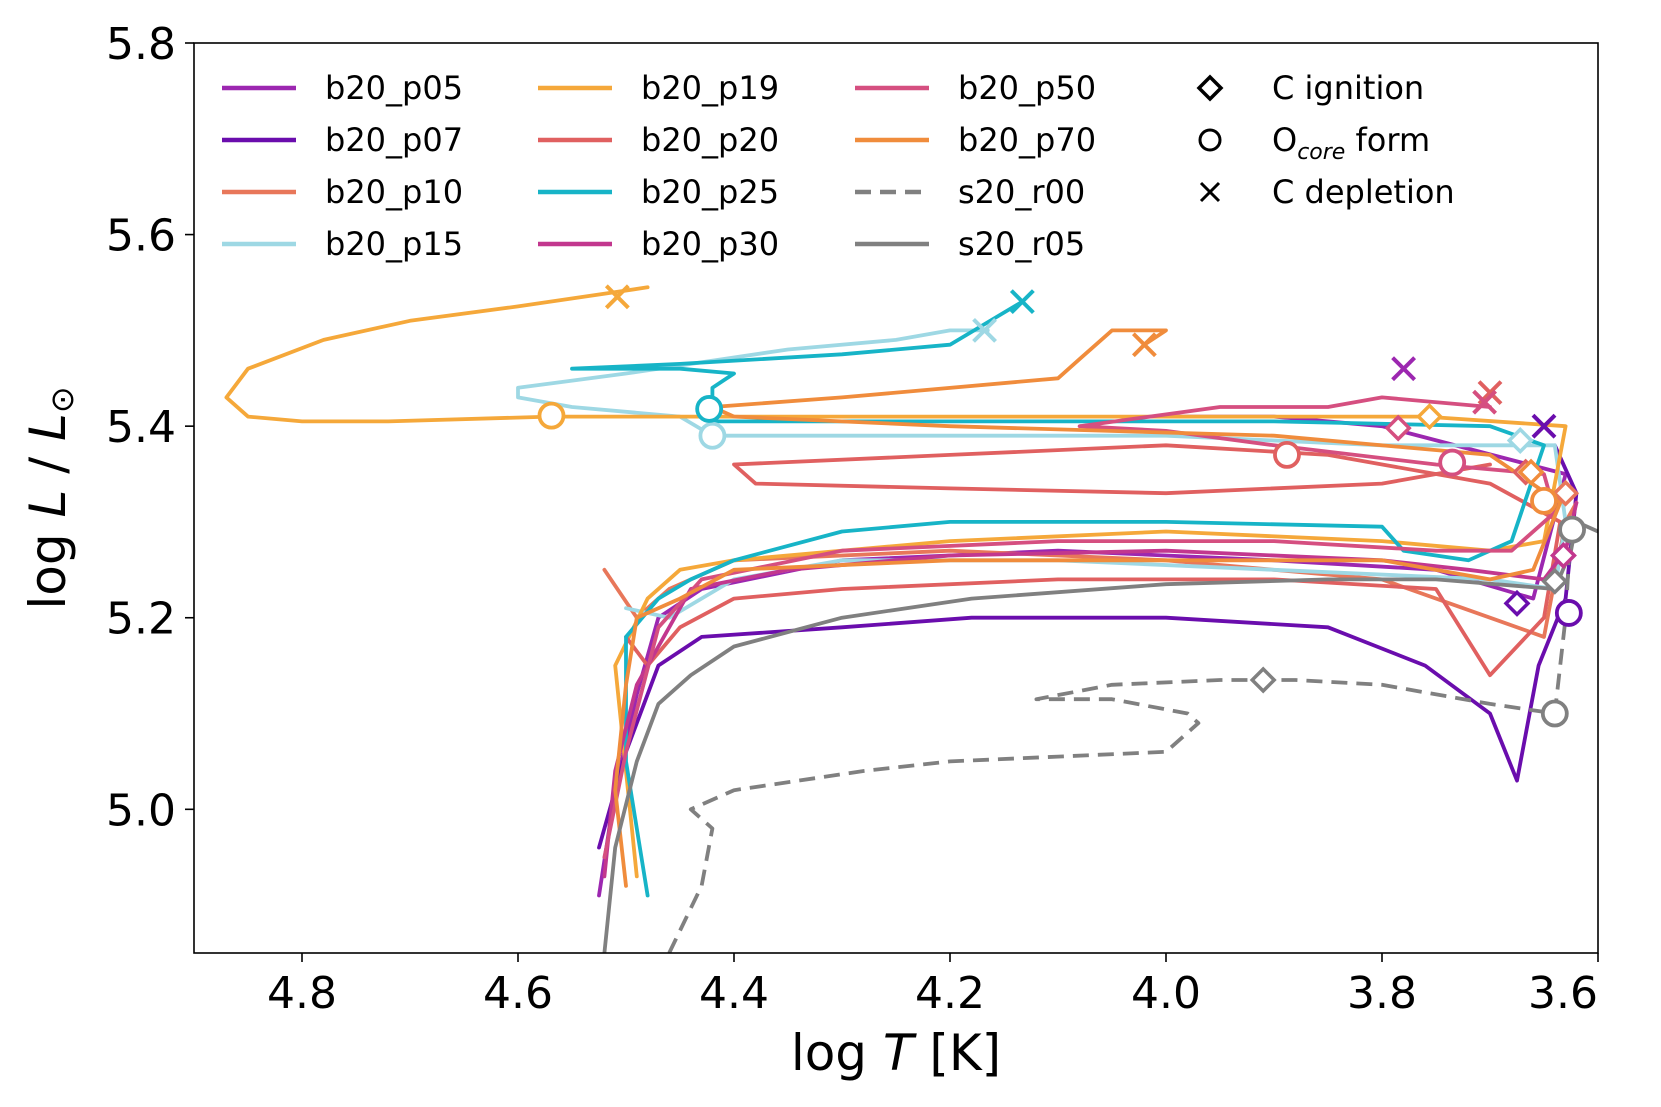 This screenshot has height=1107, width=1661. What do you see at coordinates (950, 993) in the screenshot?
I see `x-tick-label: 4.2` at bounding box center [950, 993].